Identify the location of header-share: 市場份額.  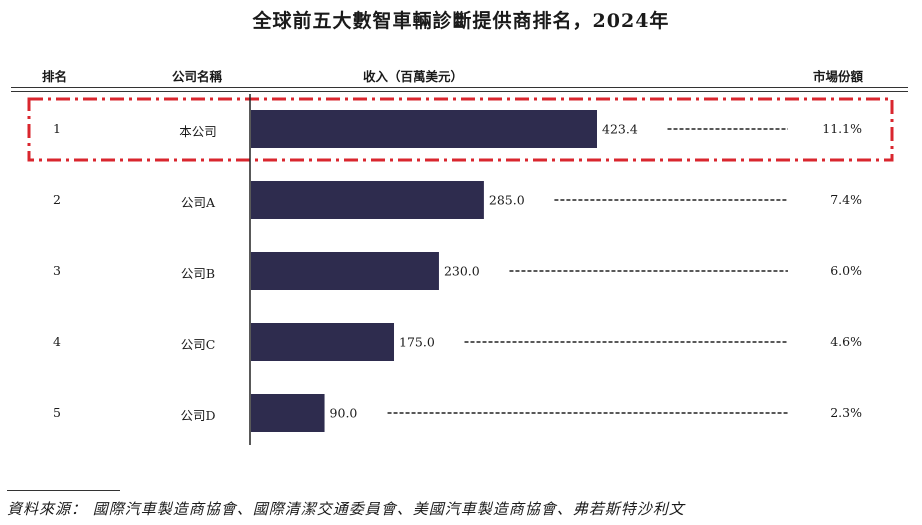
(838, 76).